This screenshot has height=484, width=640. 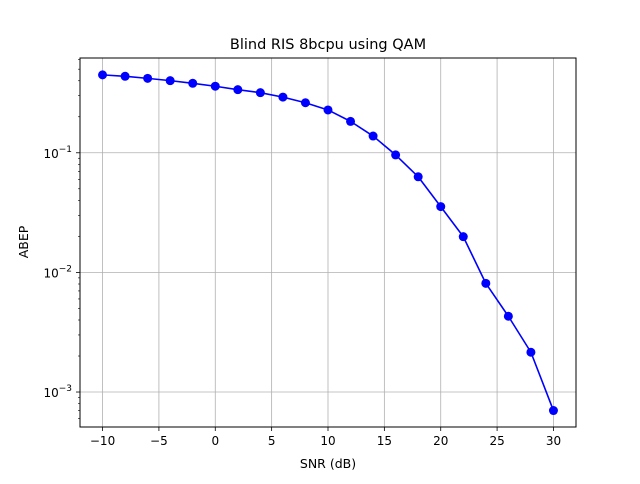 What do you see at coordinates (328, 463) in the screenshot?
I see `x-axis-label: SNR (dB)` at bounding box center [328, 463].